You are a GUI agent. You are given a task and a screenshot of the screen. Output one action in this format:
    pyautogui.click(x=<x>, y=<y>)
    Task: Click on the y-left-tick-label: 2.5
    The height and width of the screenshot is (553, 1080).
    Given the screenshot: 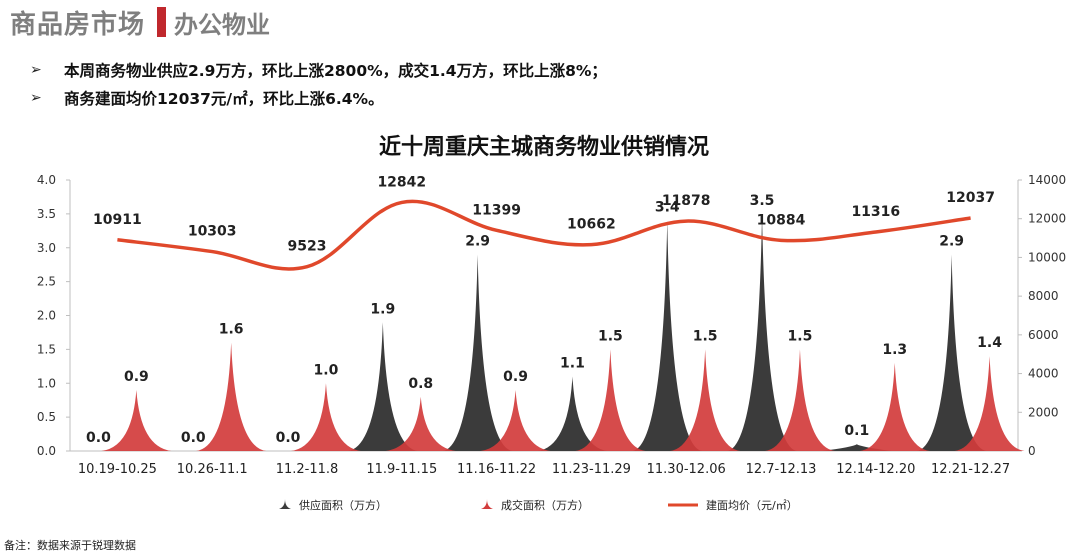 What is the action you would take?
    pyautogui.click(x=46, y=282)
    